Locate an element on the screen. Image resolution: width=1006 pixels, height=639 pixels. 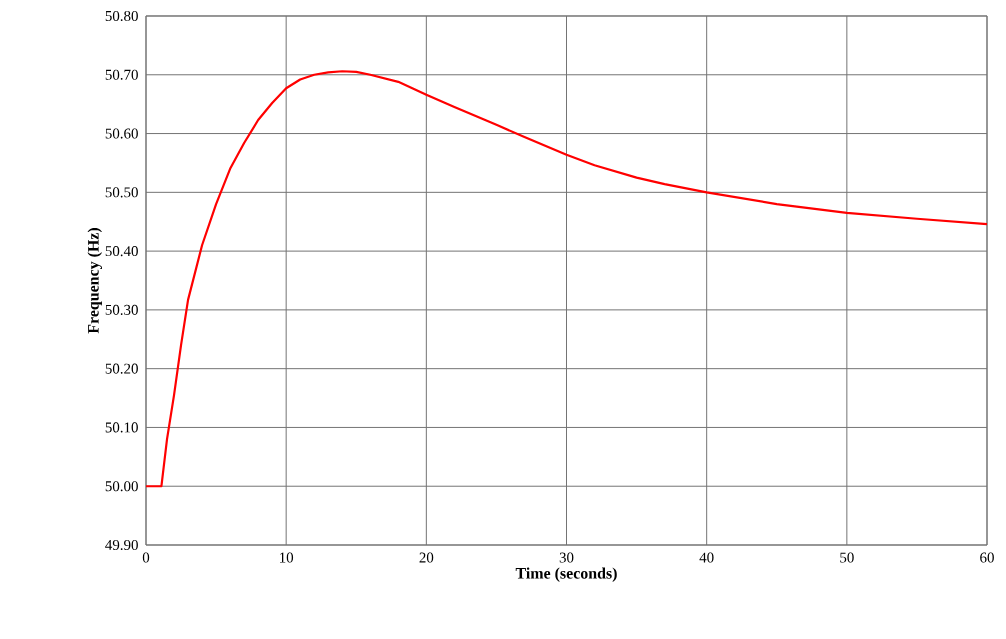
y-tick-label: 50.30 is located at coordinates (121, 309).